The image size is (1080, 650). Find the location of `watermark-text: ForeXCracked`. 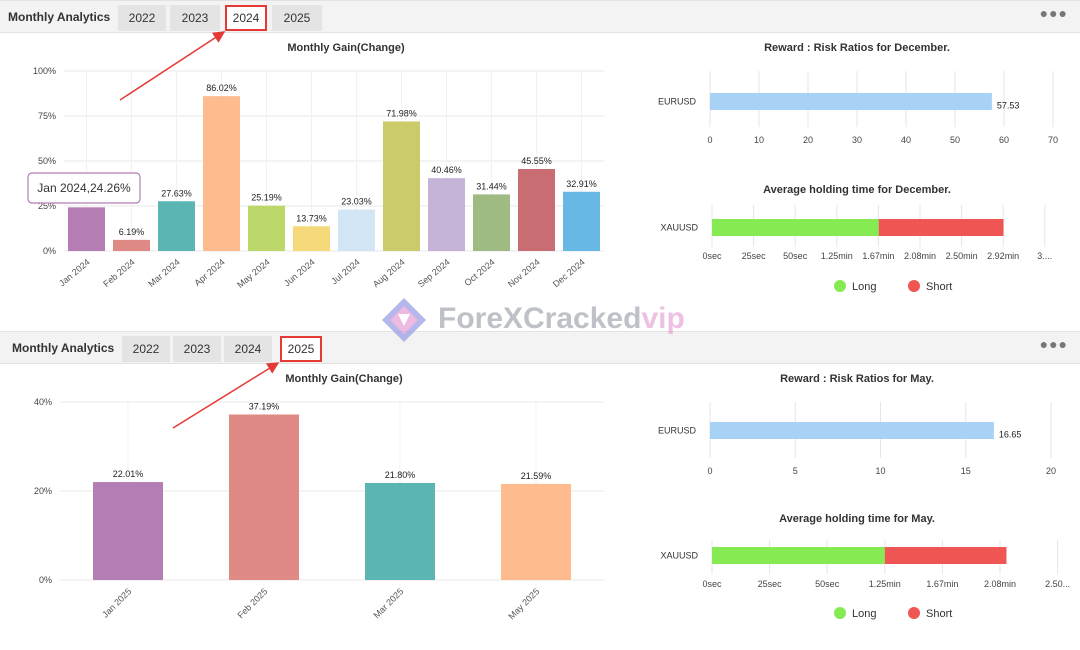

watermark-text: ForeXCracked is located at coordinates (540, 318).